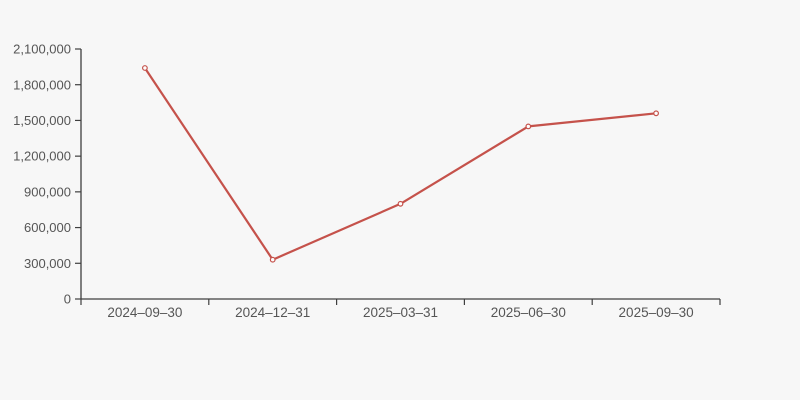  I want to click on y-tick-label: 1,200,000, so click(42, 156).